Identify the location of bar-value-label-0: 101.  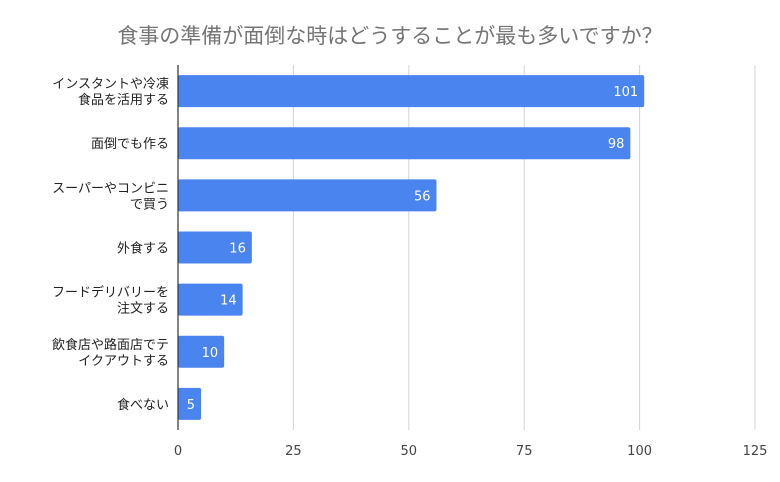
(625, 92).